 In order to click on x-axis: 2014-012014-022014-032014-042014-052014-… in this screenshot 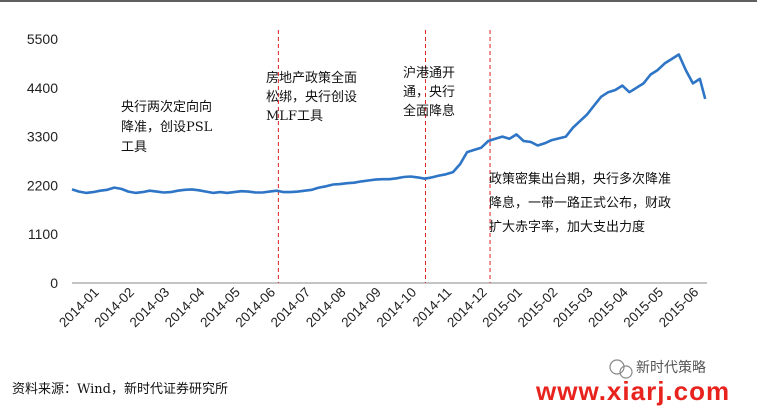, I will do `click(381, 306)`.